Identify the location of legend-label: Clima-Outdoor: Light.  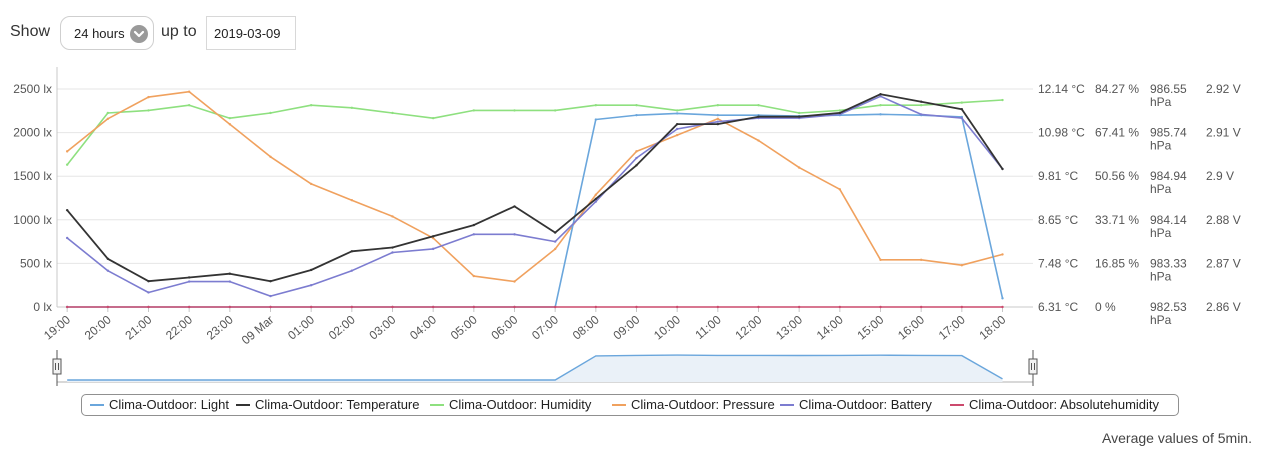
(169, 404).